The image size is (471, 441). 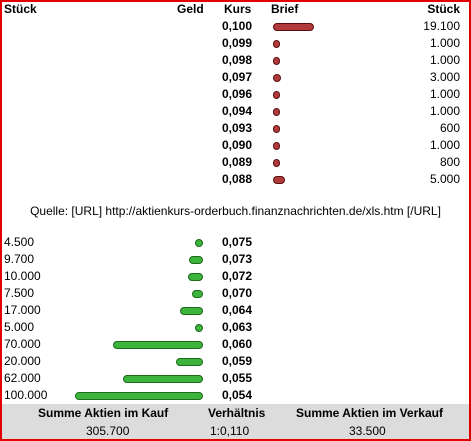 What do you see at coordinates (108, 431) in the screenshot?
I see `sum-buy-value: 305.700` at bounding box center [108, 431].